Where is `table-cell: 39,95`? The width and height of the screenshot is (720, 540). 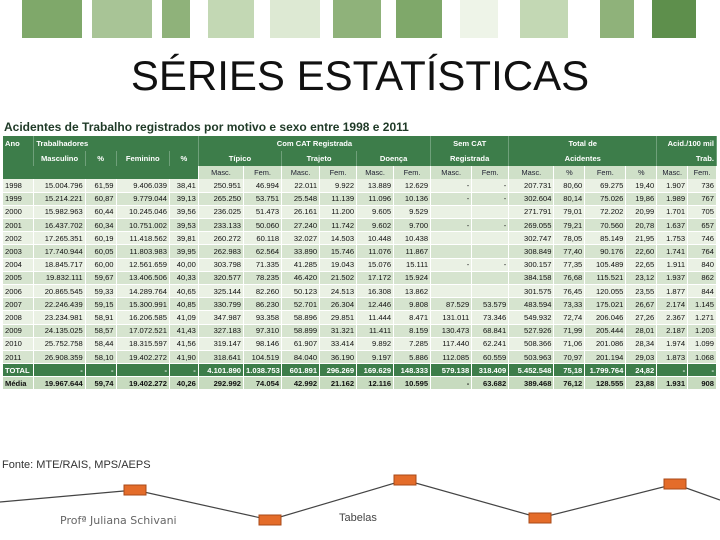 table-cell: 39,95 is located at coordinates (184, 251).